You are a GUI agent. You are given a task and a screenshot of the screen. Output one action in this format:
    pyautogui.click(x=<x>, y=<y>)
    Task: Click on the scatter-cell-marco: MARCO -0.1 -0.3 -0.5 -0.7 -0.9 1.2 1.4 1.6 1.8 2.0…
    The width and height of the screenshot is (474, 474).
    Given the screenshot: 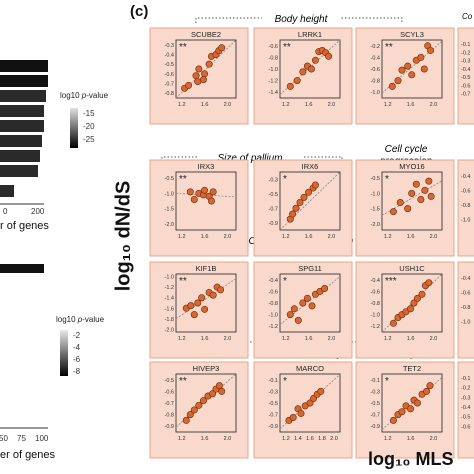 What is the action you would take?
    pyautogui.click(x=303, y=410)
    